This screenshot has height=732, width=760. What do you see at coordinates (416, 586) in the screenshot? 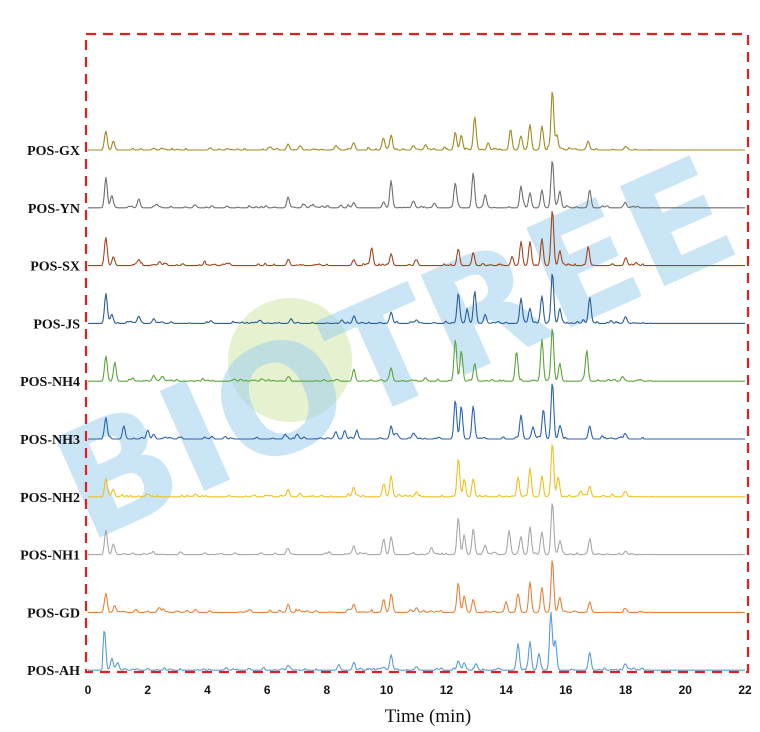
I see `series-line-pos-gd` at bounding box center [416, 586].